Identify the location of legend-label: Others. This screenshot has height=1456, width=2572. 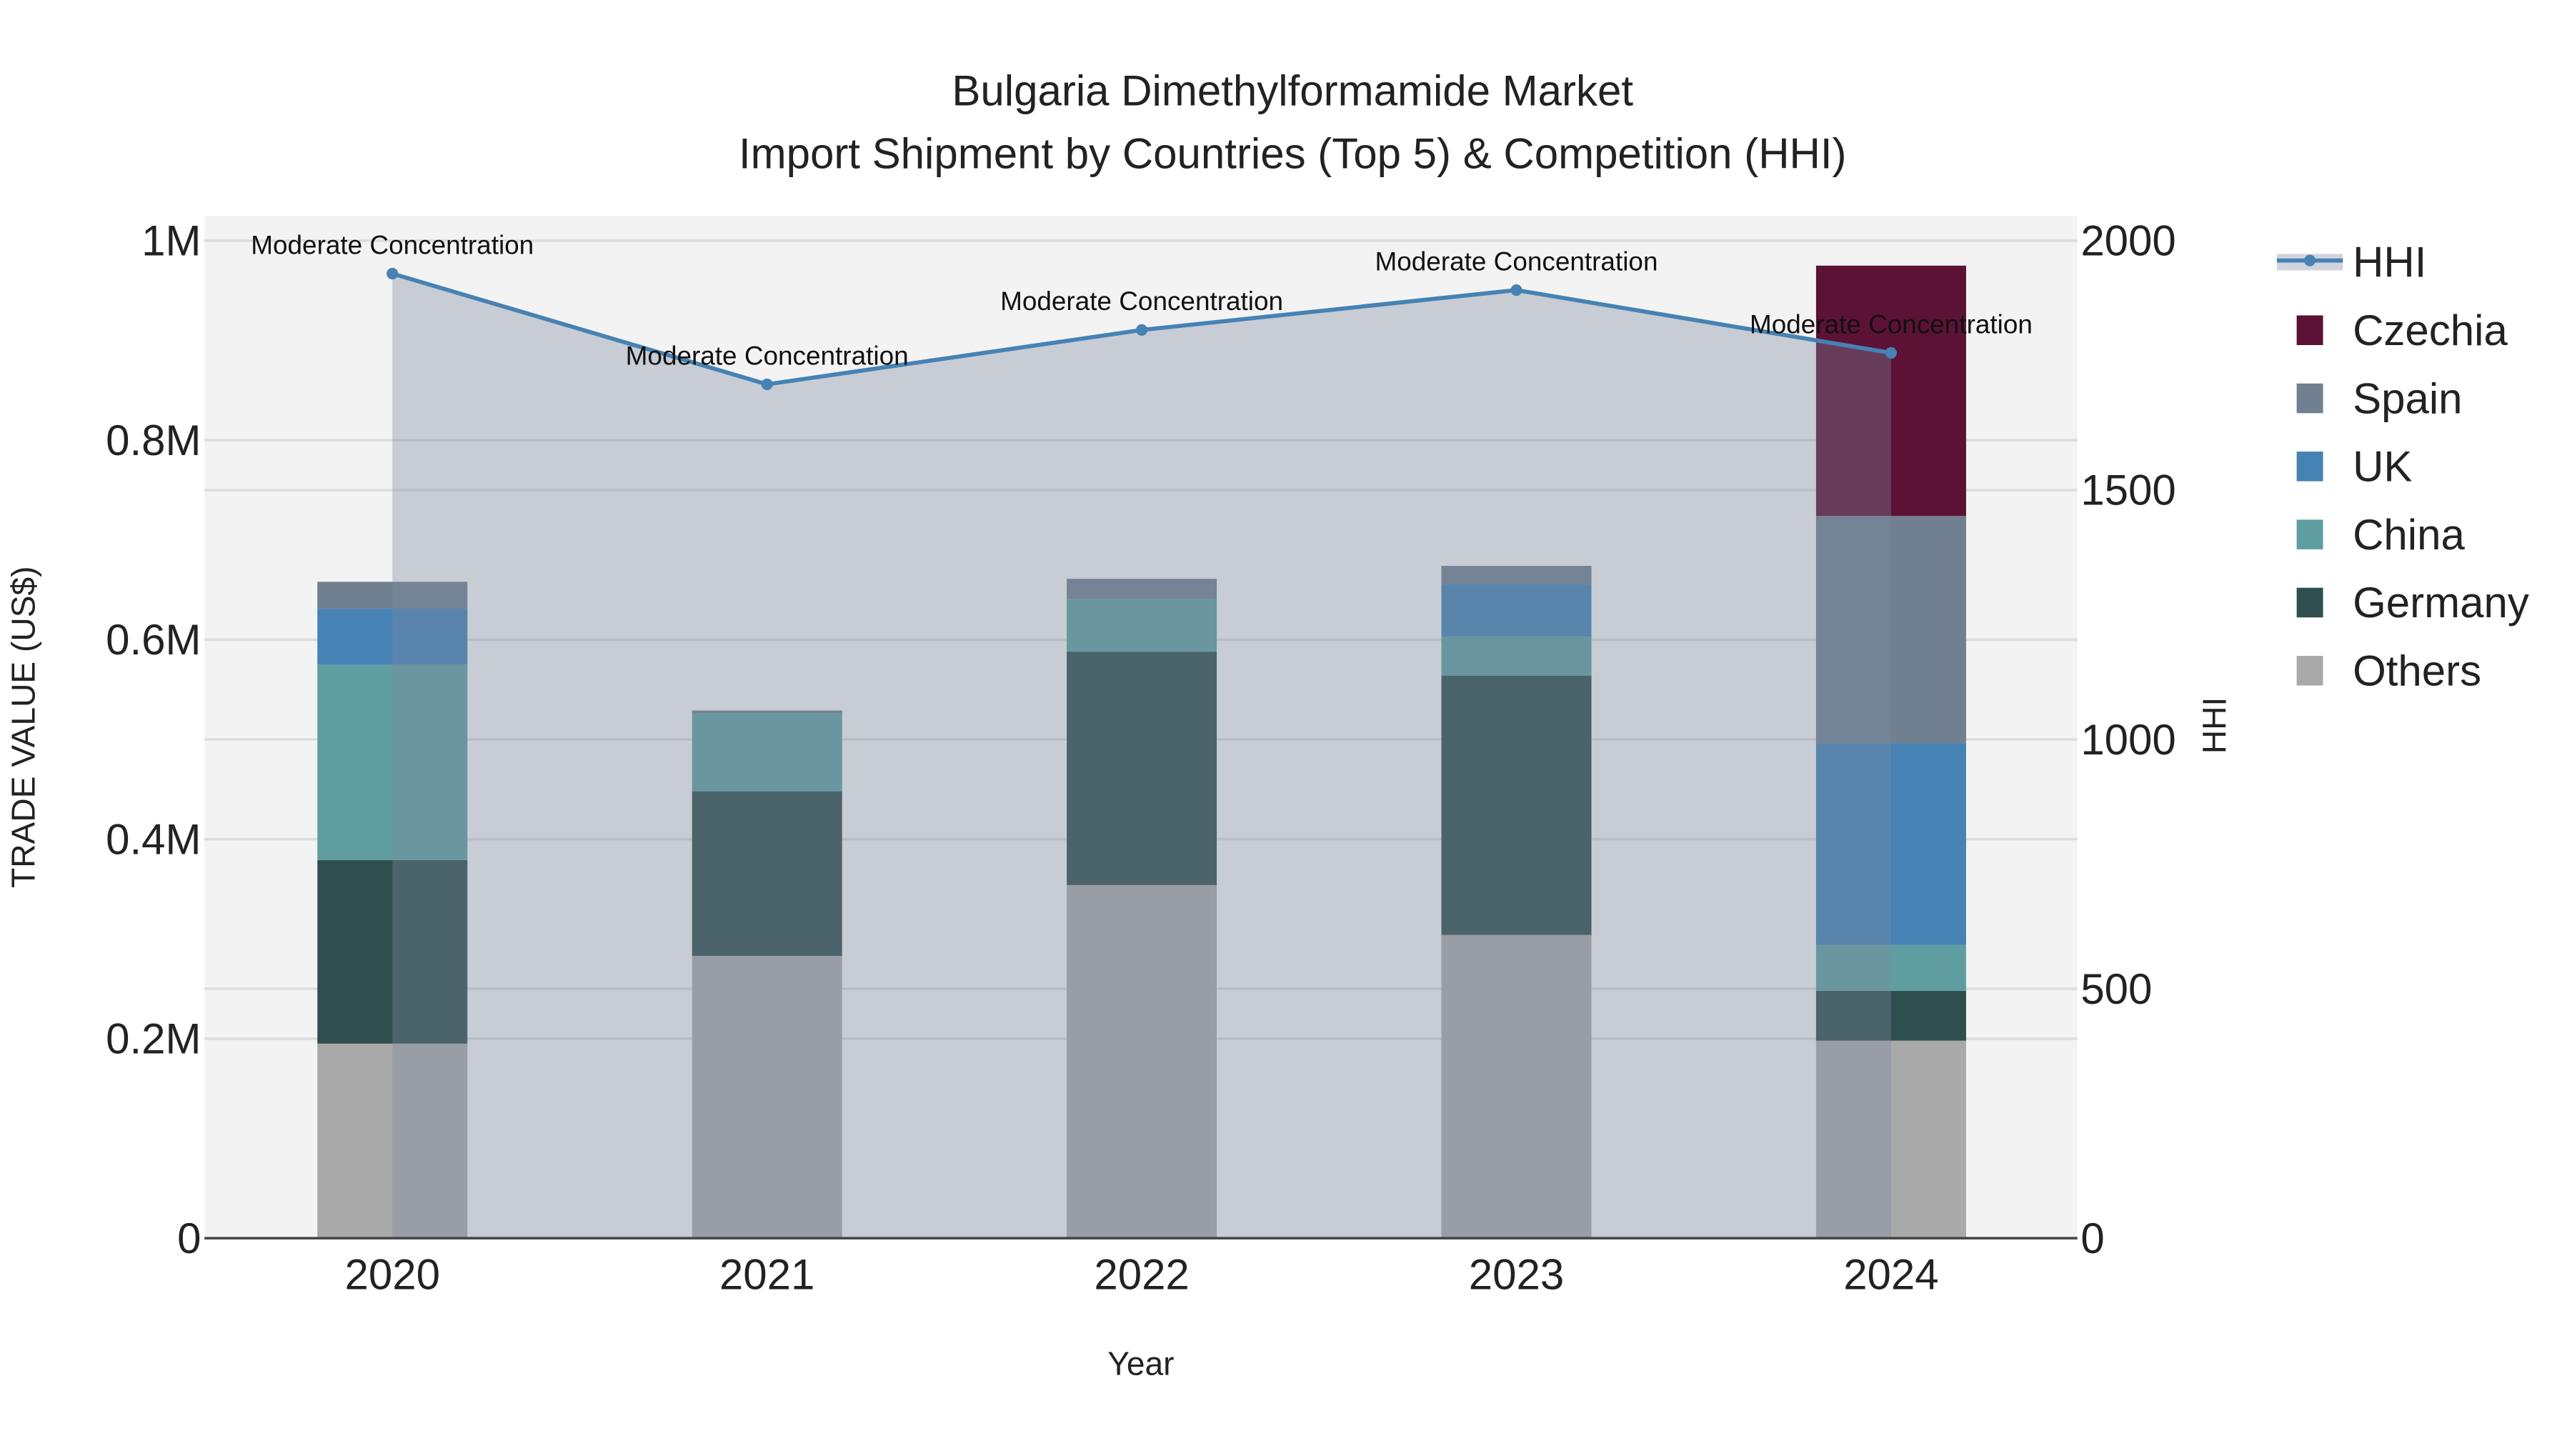
(2417, 671).